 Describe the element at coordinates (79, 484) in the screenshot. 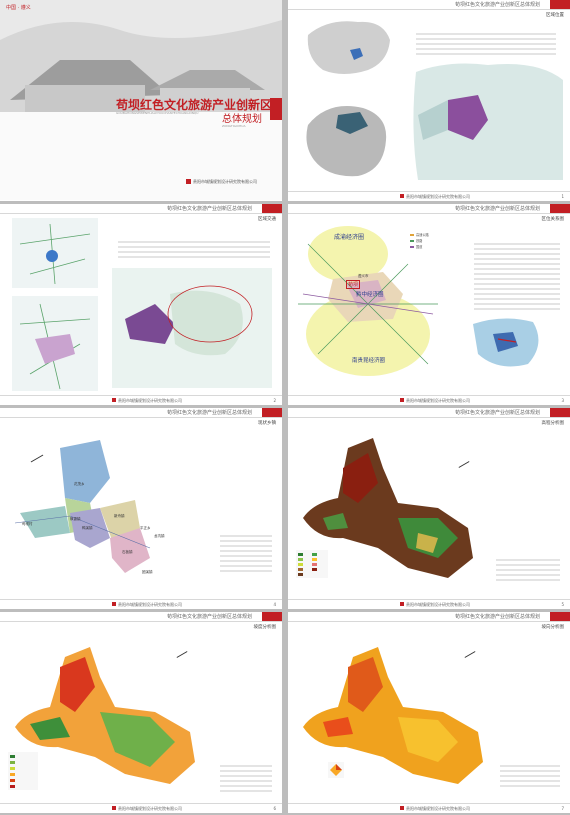

I see `township-label-huamao: 花茂乡` at that location.